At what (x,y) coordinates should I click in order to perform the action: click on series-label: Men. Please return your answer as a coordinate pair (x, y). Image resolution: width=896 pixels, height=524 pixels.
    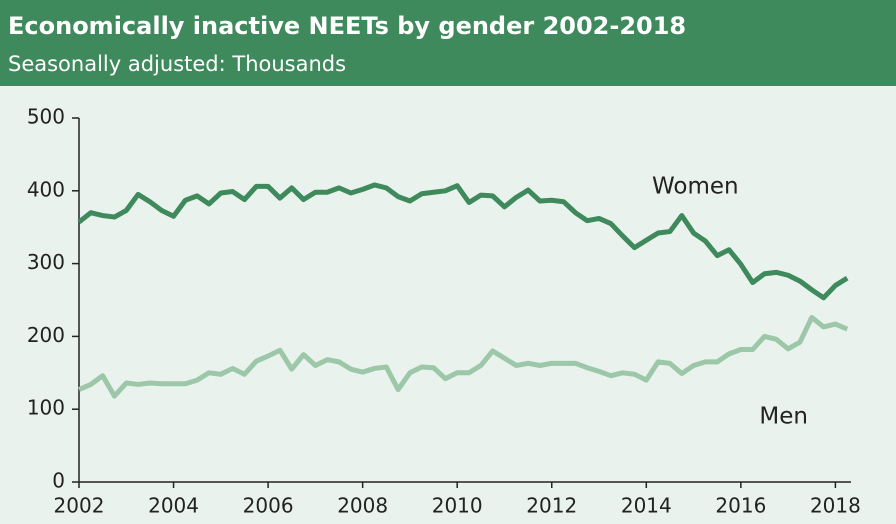
    Looking at the image, I should click on (783, 417).